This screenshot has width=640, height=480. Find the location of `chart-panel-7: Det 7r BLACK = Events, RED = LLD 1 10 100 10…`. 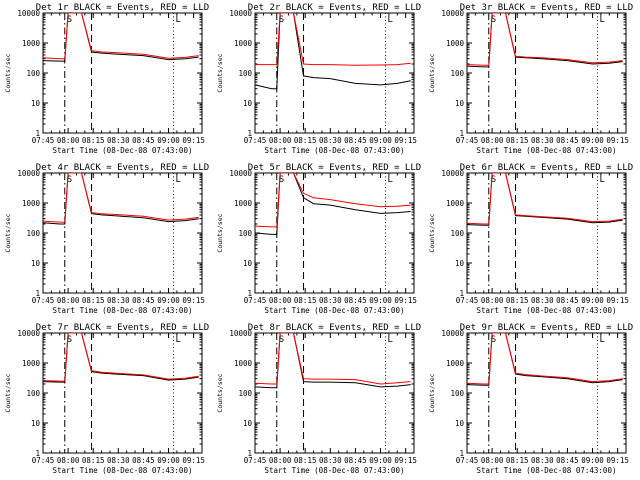

chart-panel-7: Det 7r BLACK = Events, RED = LLD 1 10 100 10… is located at coordinates (106, 399).